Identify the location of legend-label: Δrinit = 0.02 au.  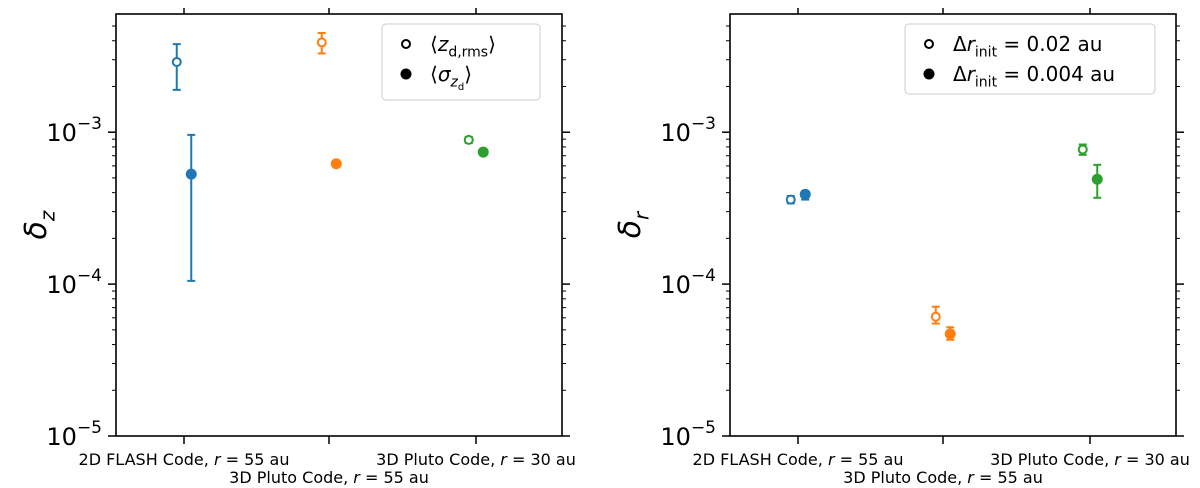
(1027, 46).